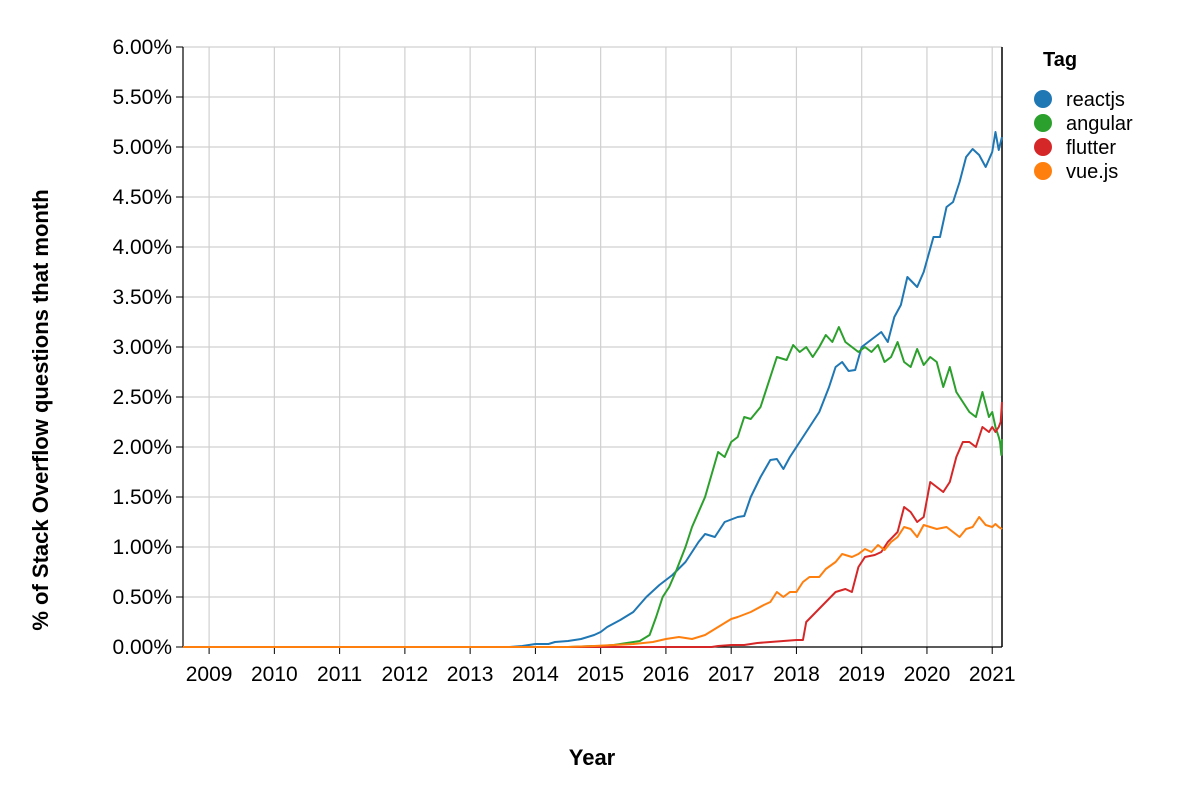 The width and height of the screenshot is (1184, 794). What do you see at coordinates (339, 674) in the screenshot?
I see `x-tick-label: 2011` at bounding box center [339, 674].